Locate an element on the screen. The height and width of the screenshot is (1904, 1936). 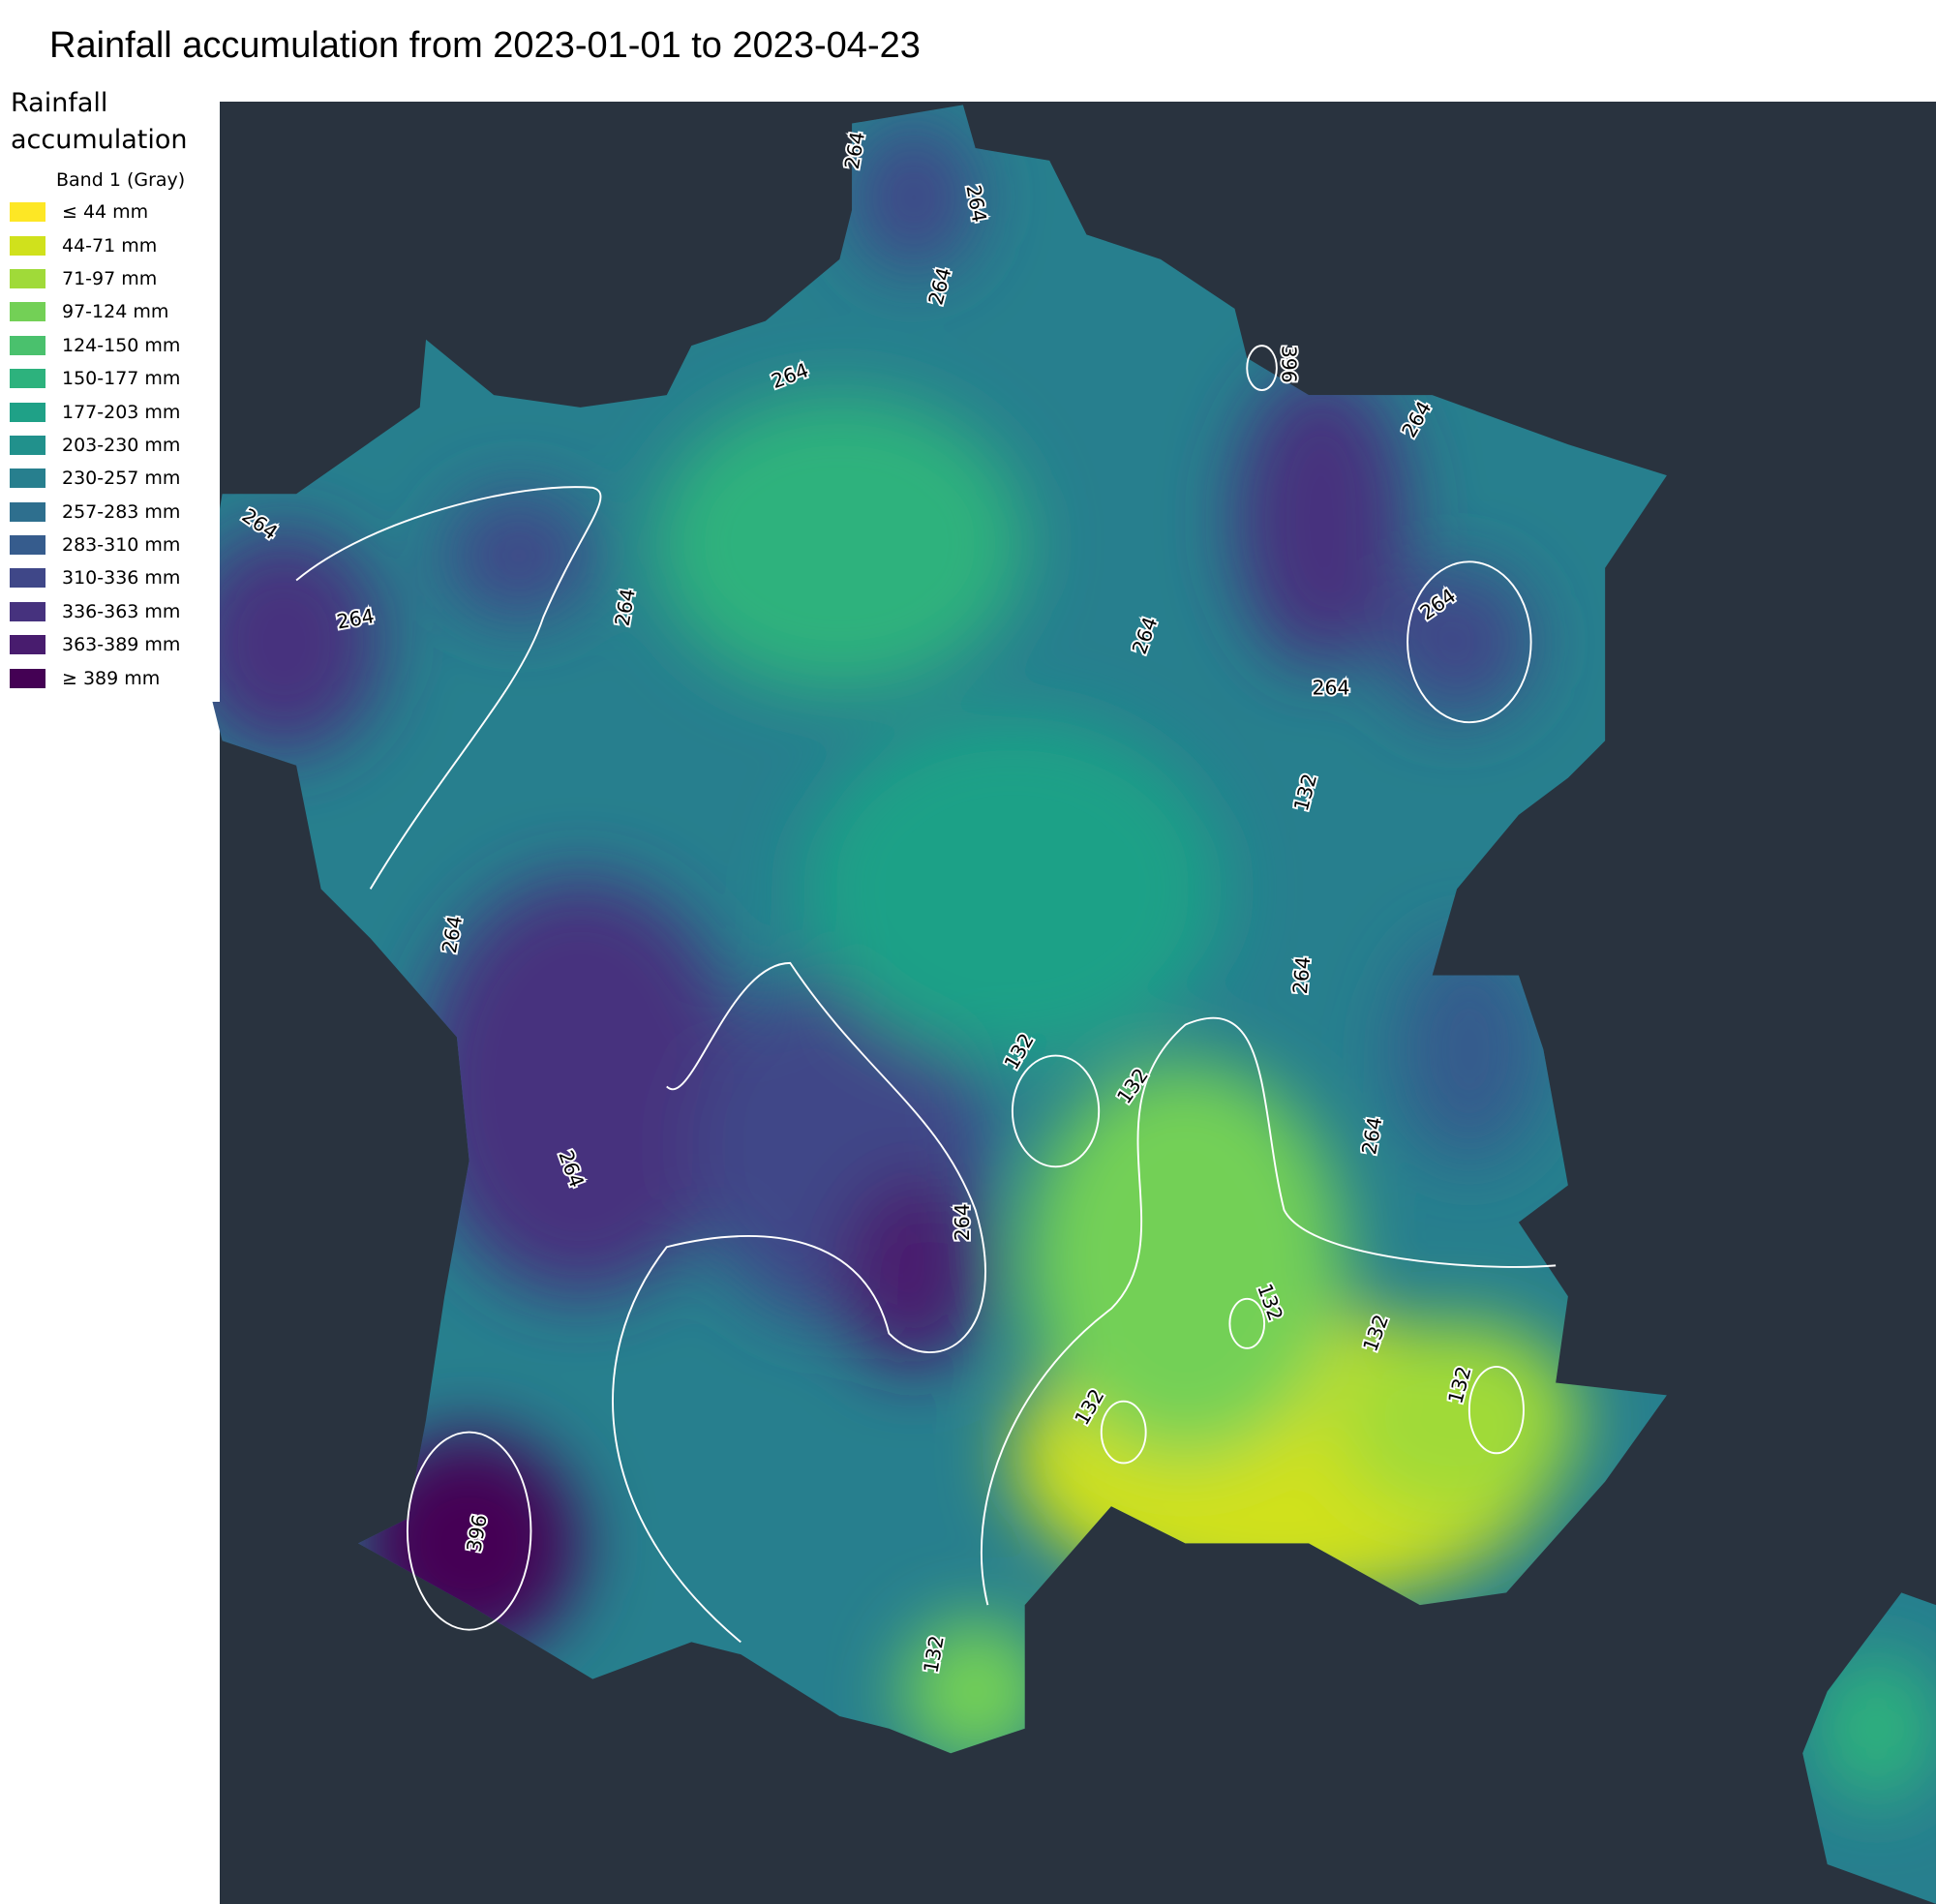
legend-item: 150-177 mm is located at coordinates (110, 379).